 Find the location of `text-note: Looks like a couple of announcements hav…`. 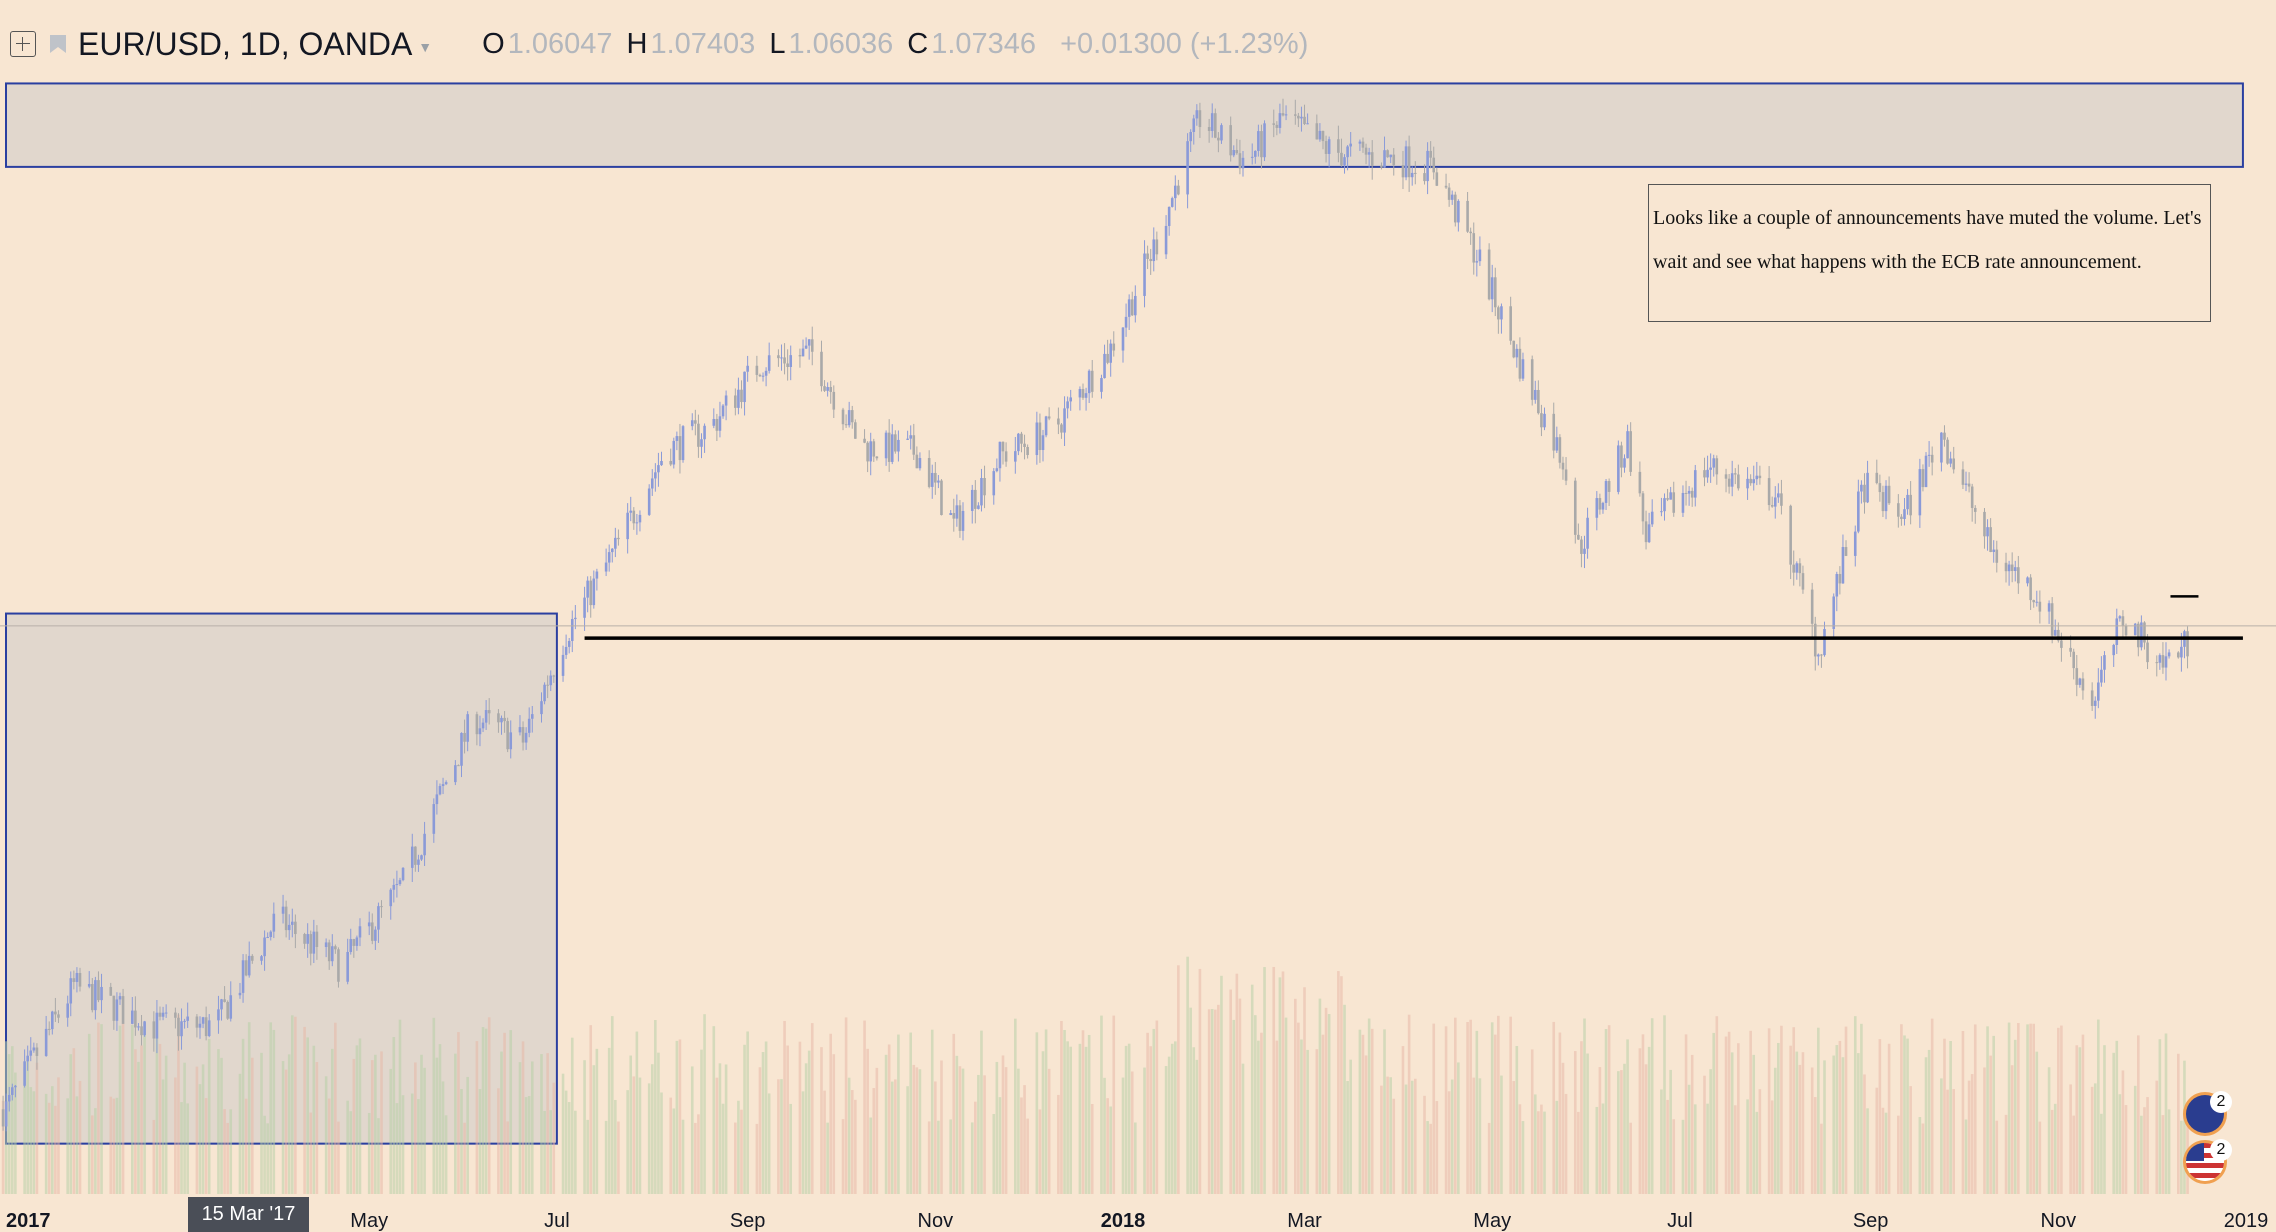

text-note: Looks like a couple of announcements hav… is located at coordinates (1929, 253).